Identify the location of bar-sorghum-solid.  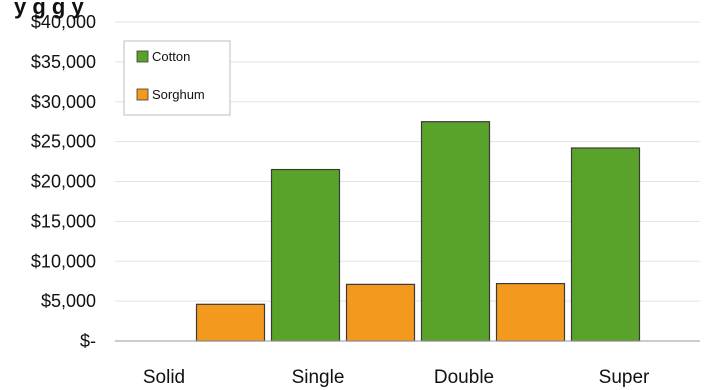
(230, 322).